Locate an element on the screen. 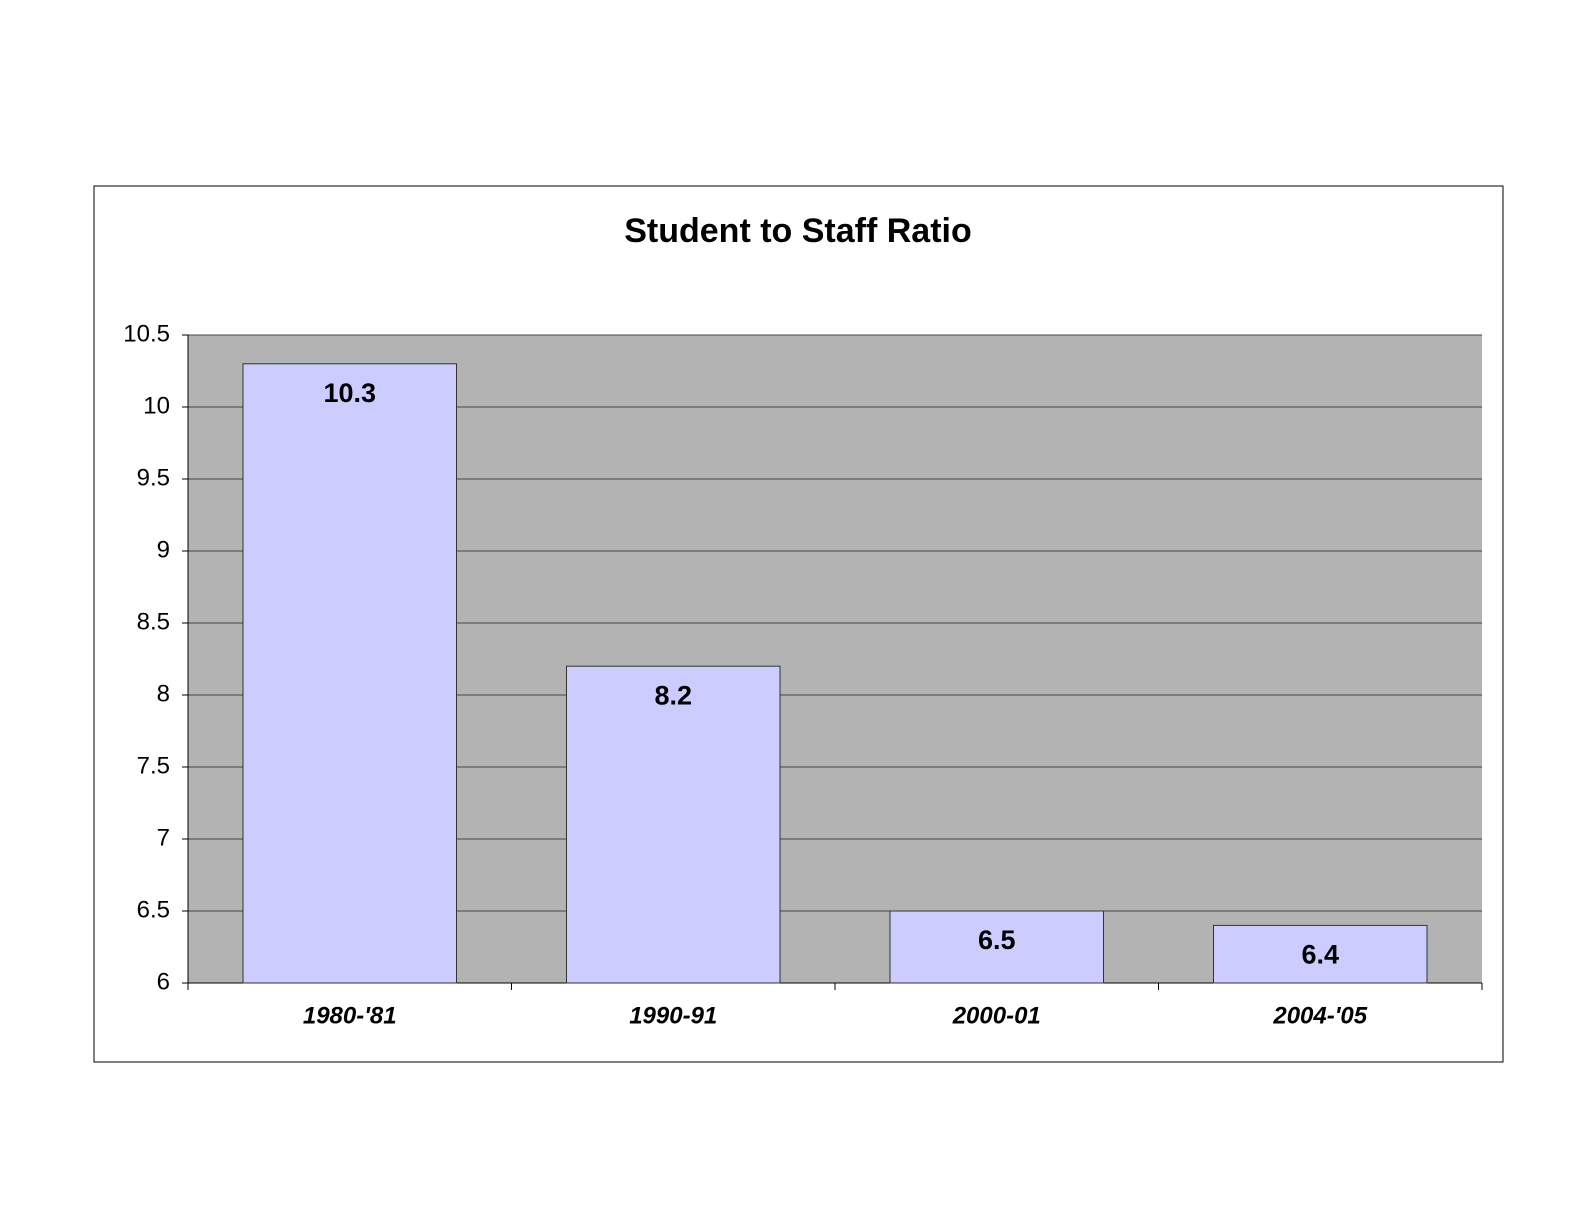  y-tick-label: 10.5 is located at coordinates (146, 333).